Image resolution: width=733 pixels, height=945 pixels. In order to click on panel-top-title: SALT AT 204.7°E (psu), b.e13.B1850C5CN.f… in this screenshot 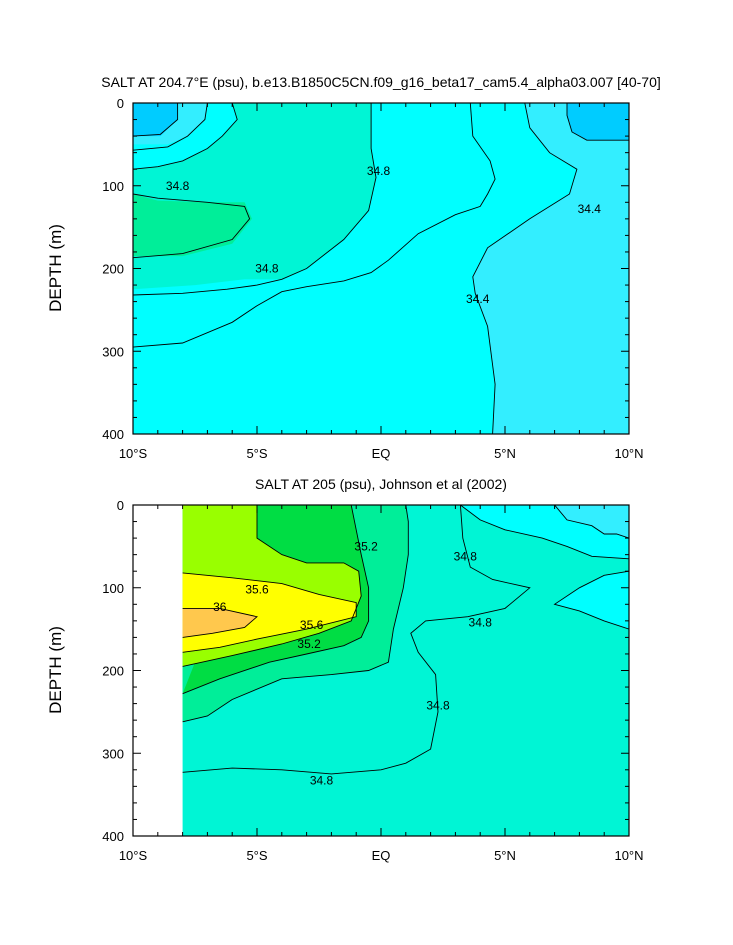, I will do `click(381, 82)`.